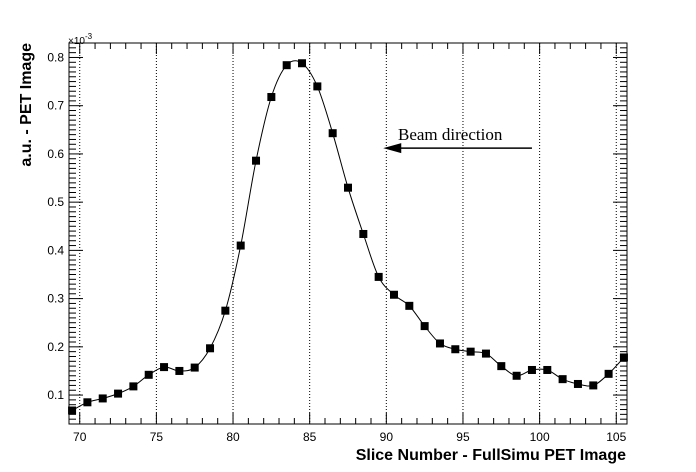 The image size is (696, 472). What do you see at coordinates (89, 36) in the screenshot?
I see `y-exponent-power: -3` at bounding box center [89, 36].